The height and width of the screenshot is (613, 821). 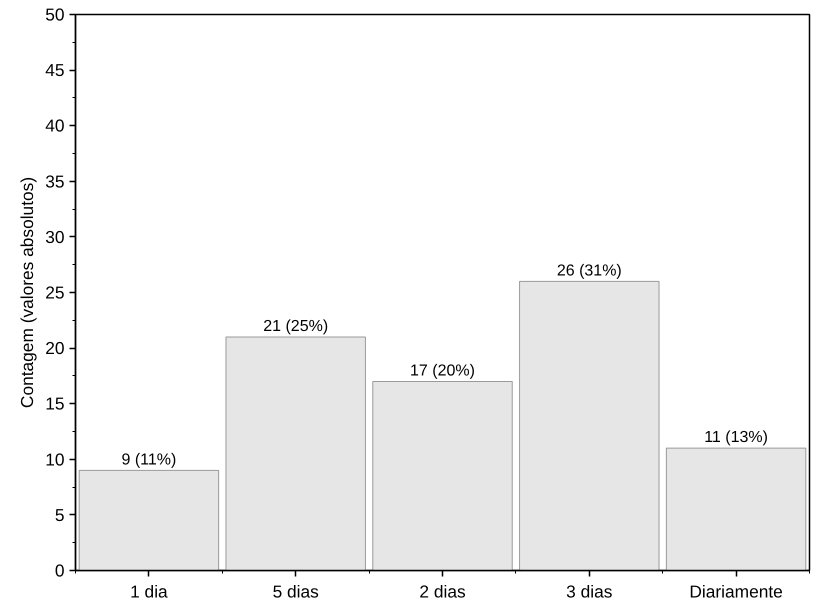 What do you see at coordinates (148, 459) in the screenshot?
I see `data-label: 9 (11%)` at bounding box center [148, 459].